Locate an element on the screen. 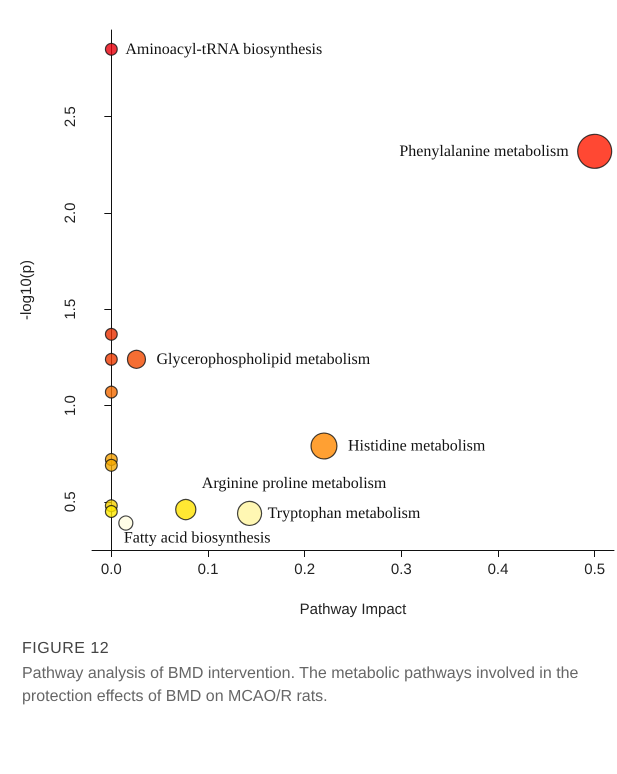 This screenshot has width=617, height=774. annotation: Tryptophan metabolism is located at coordinates (344, 513).